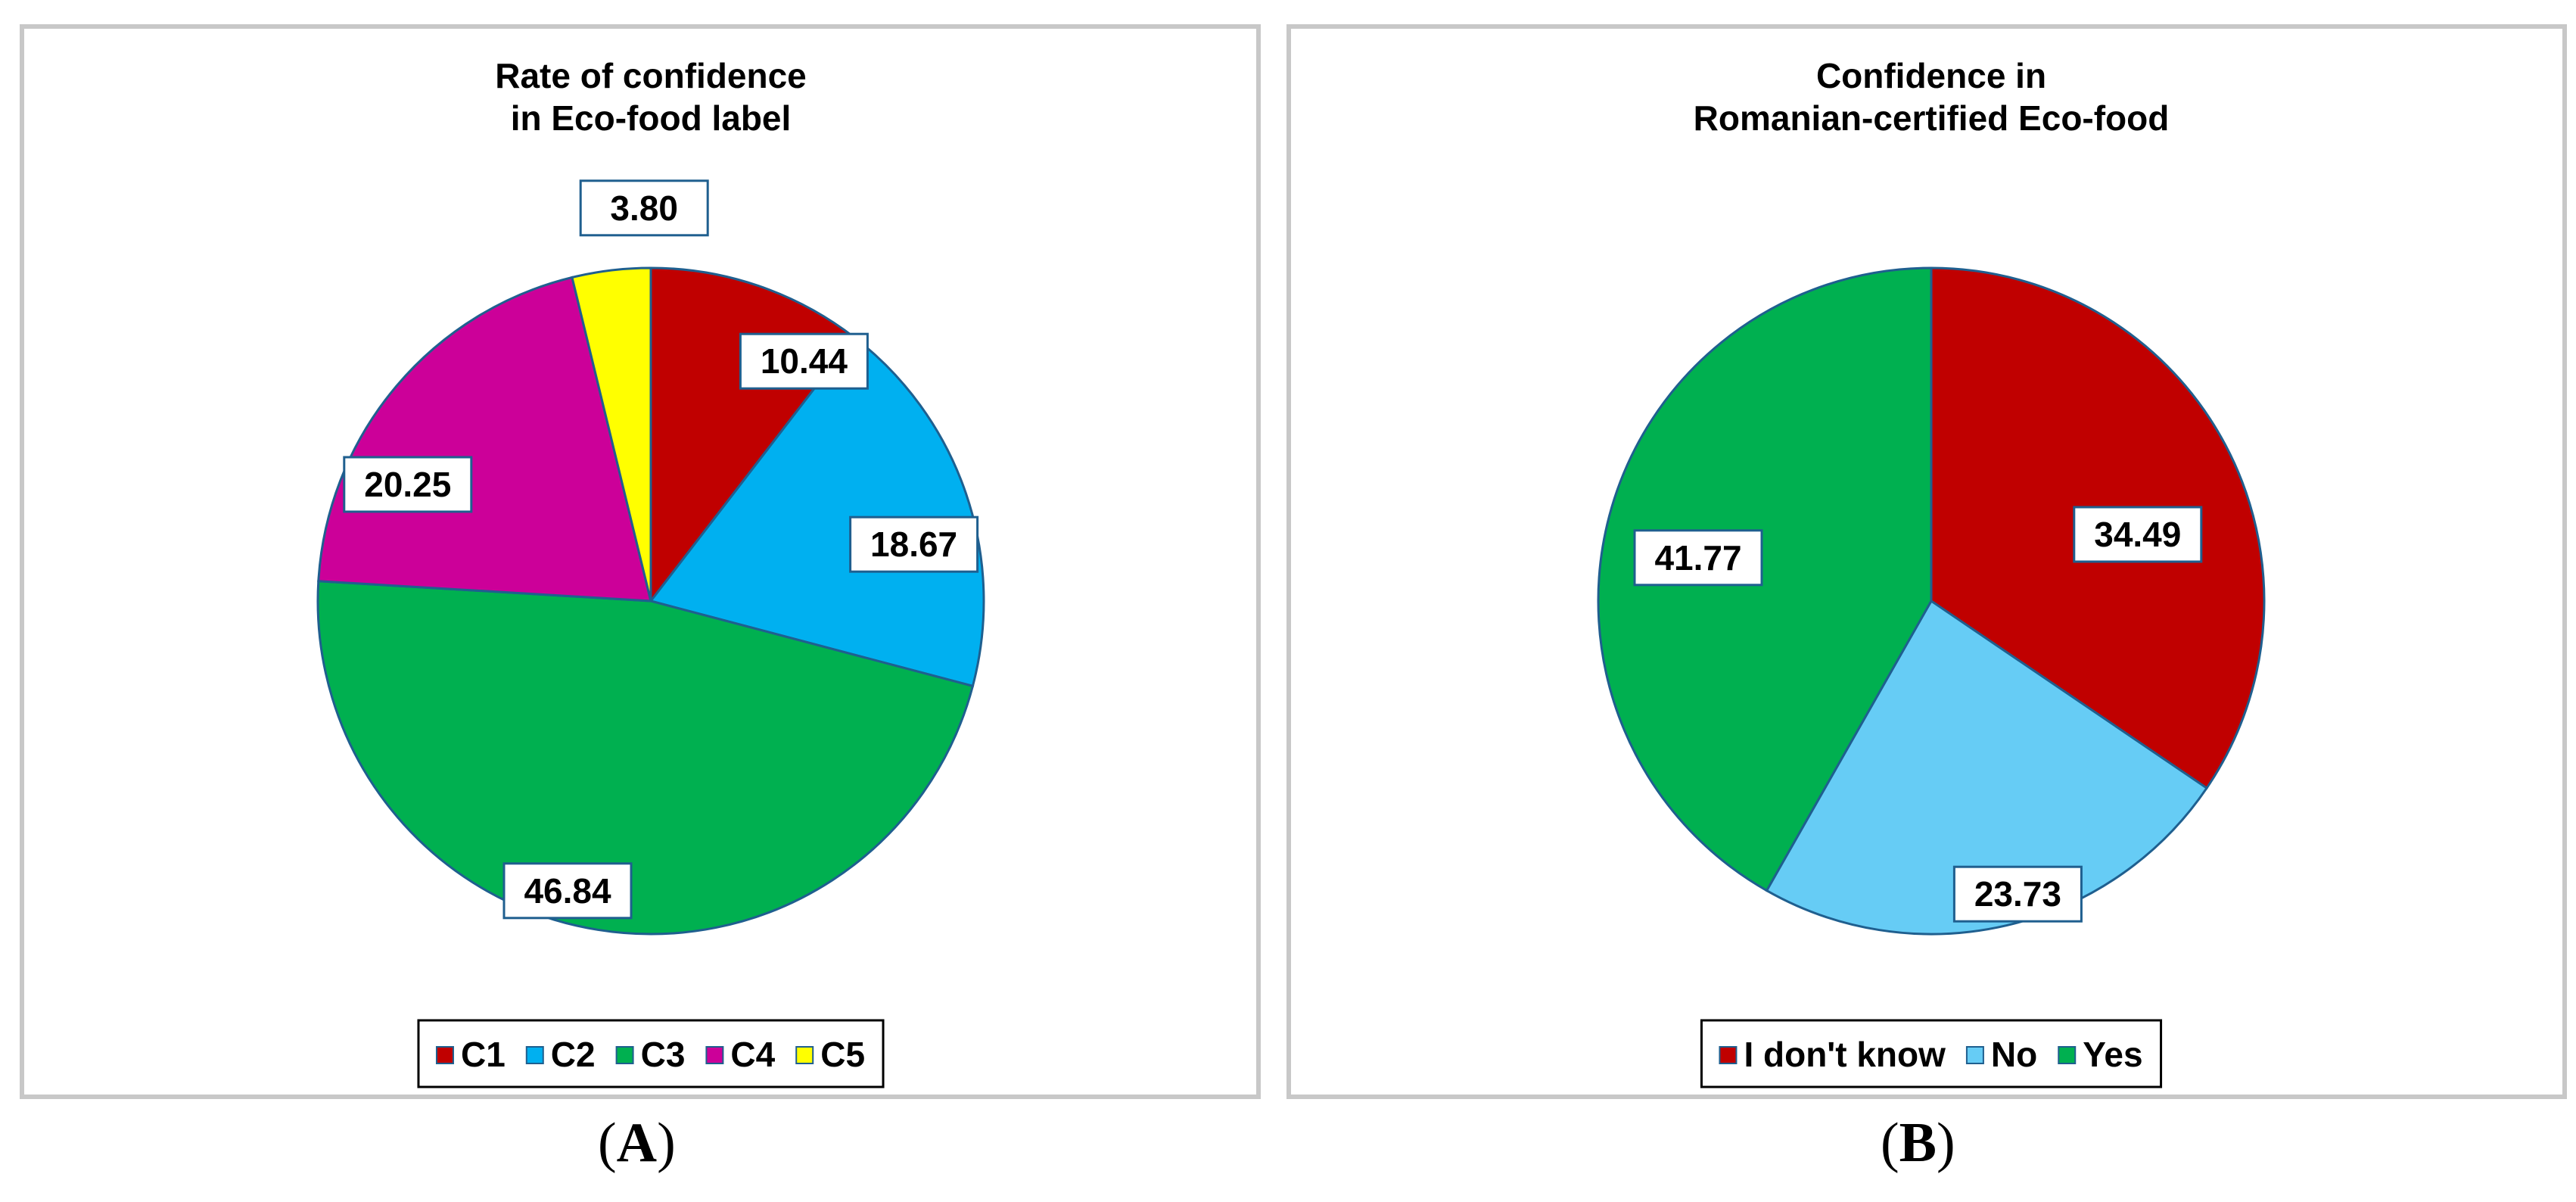  I want to click on legend-box, so click(1932, 1053).